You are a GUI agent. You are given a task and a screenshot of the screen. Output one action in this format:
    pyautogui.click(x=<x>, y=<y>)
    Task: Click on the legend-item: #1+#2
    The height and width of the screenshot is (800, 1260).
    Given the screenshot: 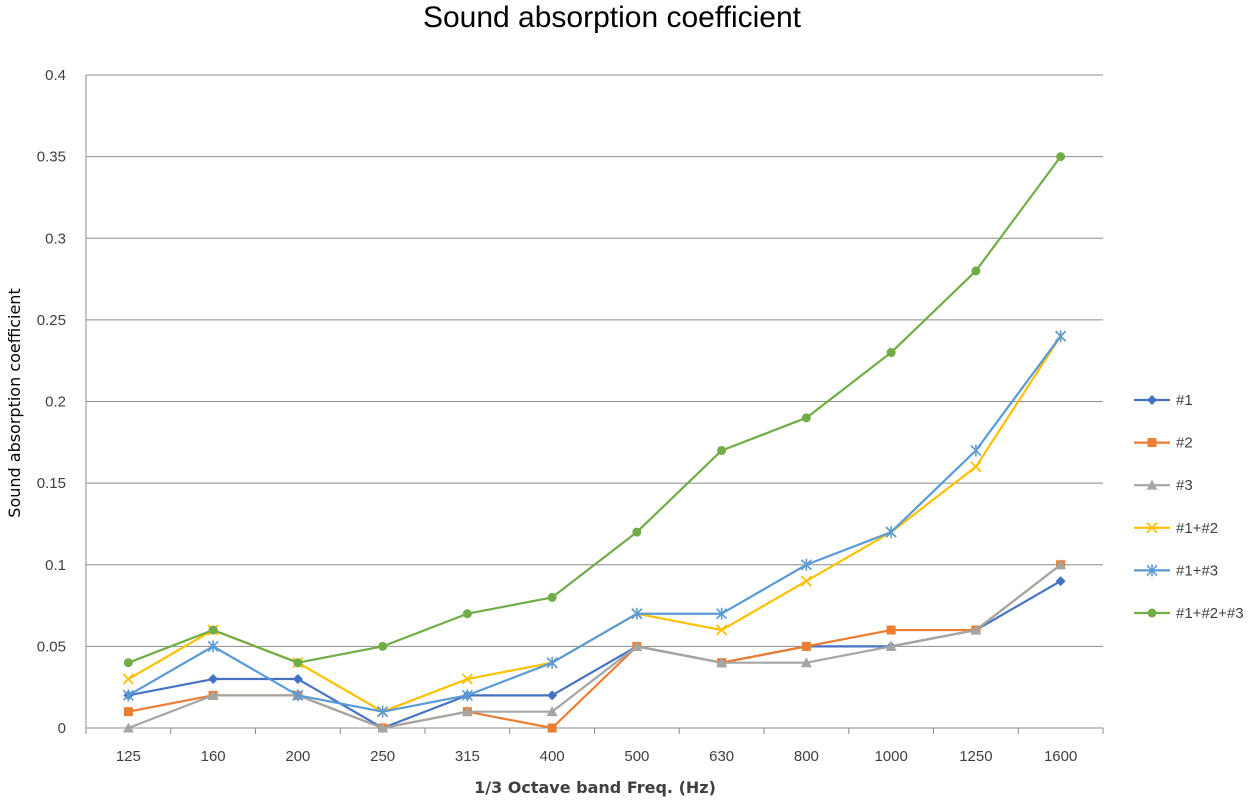 What is the action you would take?
    pyautogui.click(x=1176, y=528)
    